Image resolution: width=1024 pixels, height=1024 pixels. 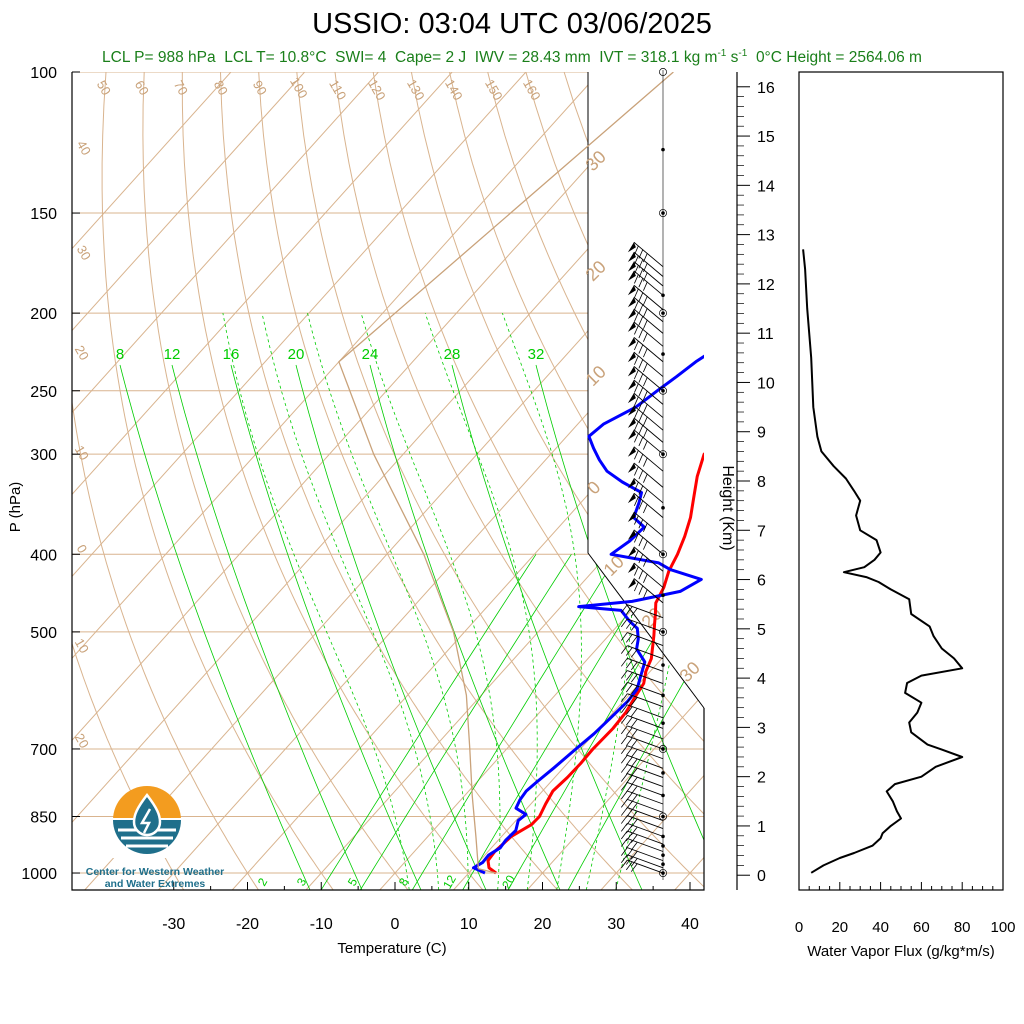 I want to click on lcl-temperature: LCL T= 10.8°C, so click(x=275, y=58).